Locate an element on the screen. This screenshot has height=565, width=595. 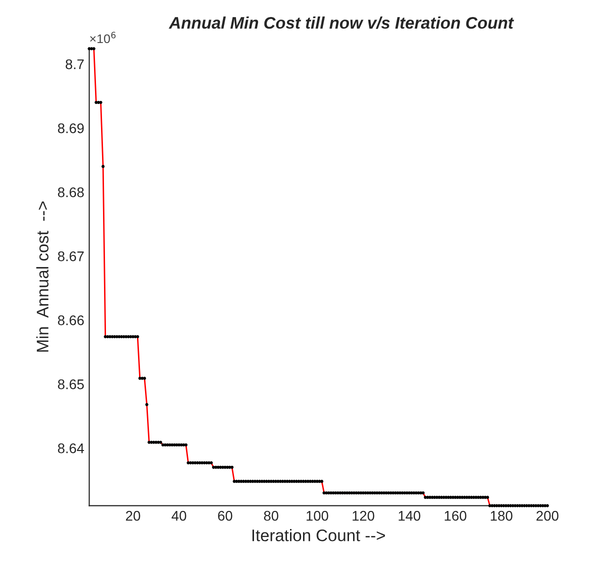
x-tick-label: 40 is located at coordinates (179, 515).